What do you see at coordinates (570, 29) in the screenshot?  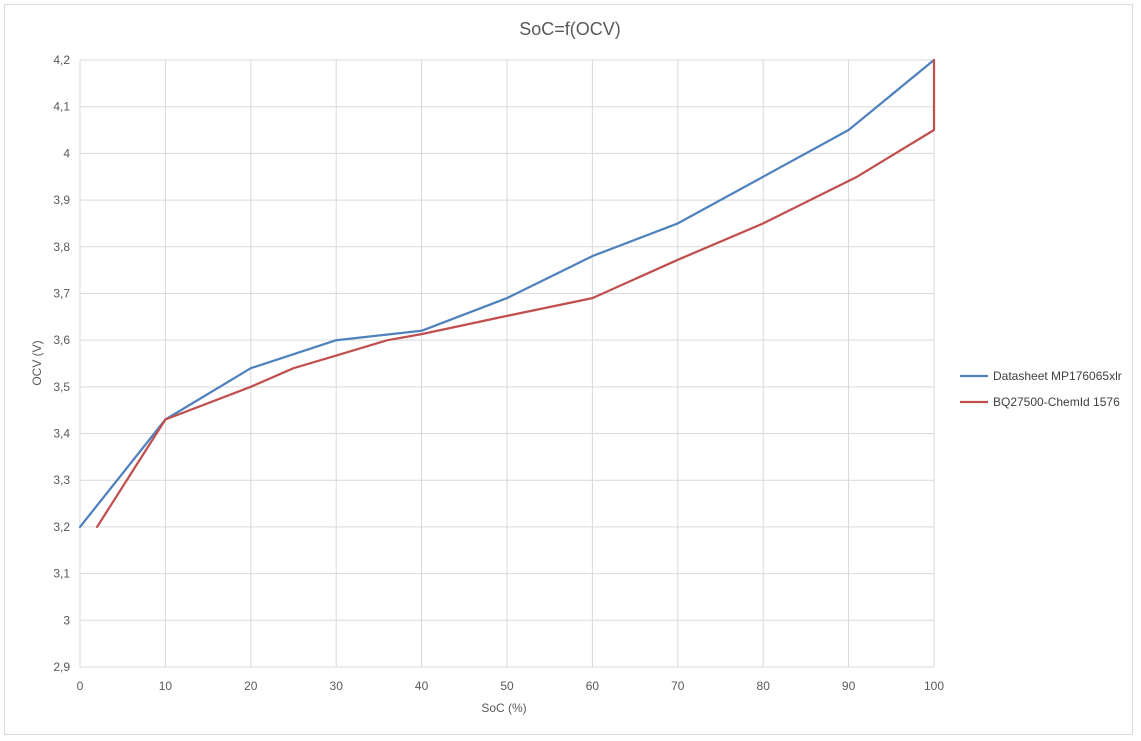 I see `chart-title: SoC=f(OCV)` at bounding box center [570, 29].